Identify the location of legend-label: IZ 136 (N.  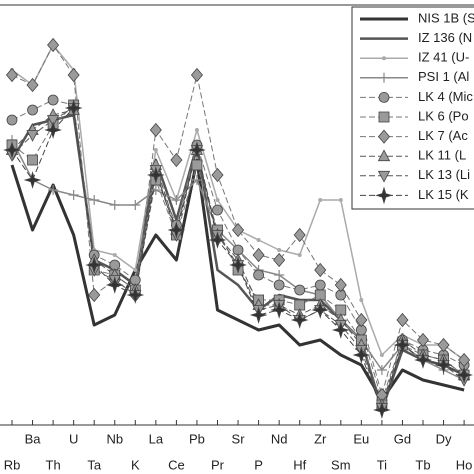
(445, 37).